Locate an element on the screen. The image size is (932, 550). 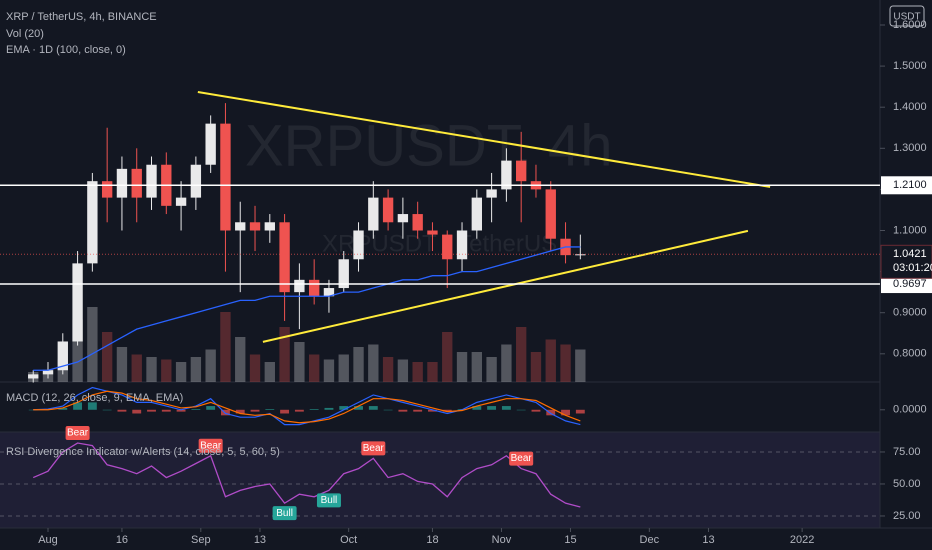
x-tick-label: Aug is located at coordinates (48, 540).